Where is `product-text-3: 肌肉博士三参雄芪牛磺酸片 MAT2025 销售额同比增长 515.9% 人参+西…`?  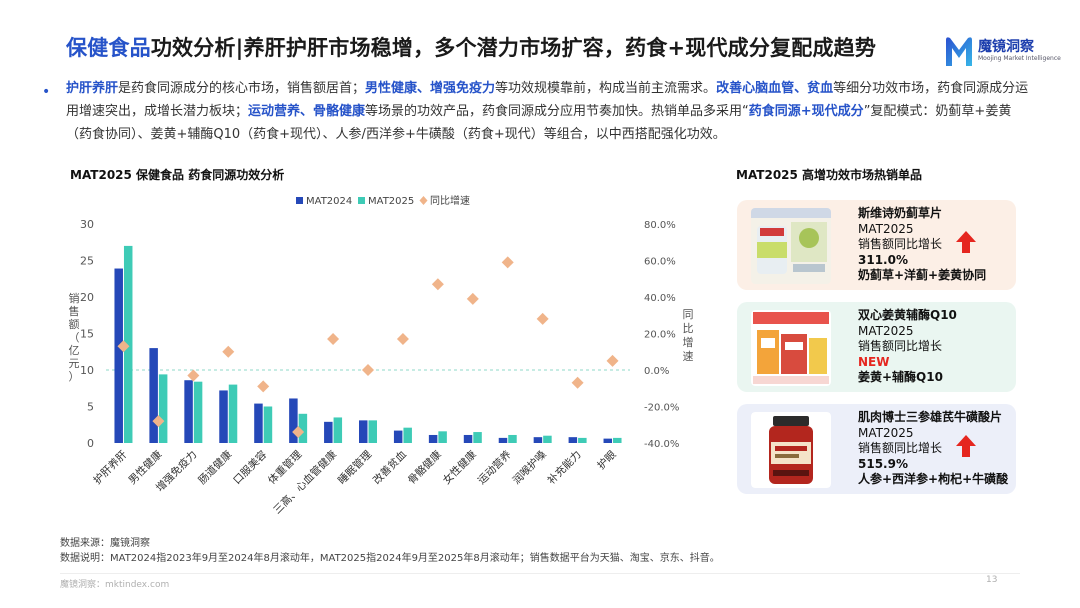 product-text-3: 肌肉博士三参雄芪牛磺酸片 MAT2025 销售额同比增长 515.9% 人参+西… is located at coordinates (933, 449).